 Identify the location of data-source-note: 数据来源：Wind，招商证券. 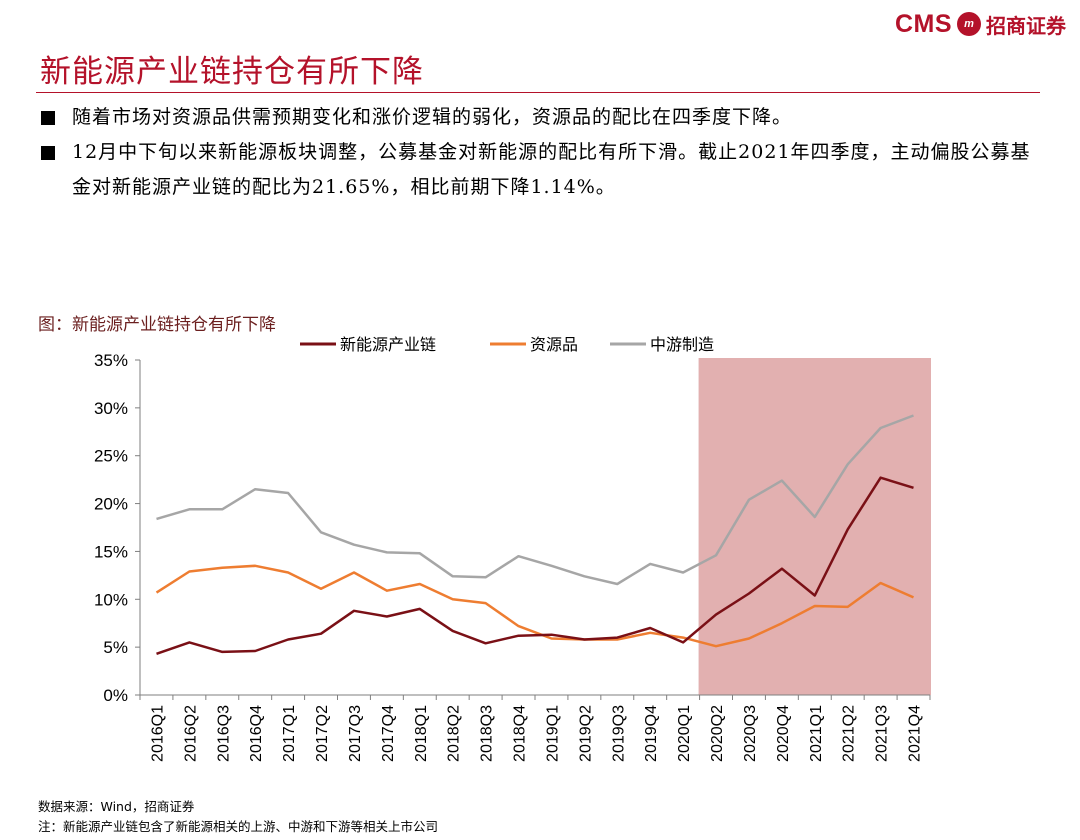
(116, 806).